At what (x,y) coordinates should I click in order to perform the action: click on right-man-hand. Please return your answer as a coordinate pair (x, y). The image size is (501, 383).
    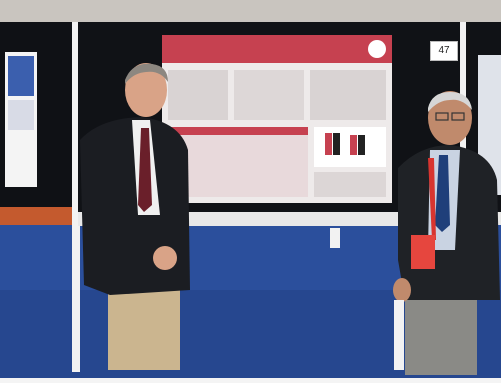
    Looking at the image, I should click on (402, 290).